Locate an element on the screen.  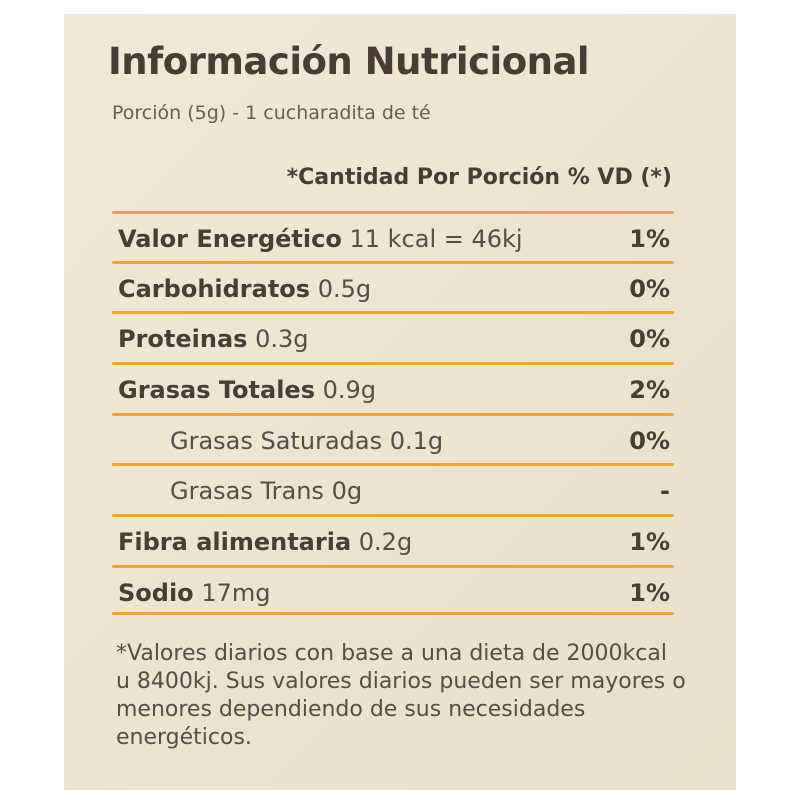
nutrient-amount: 0.9g is located at coordinates (349, 390).